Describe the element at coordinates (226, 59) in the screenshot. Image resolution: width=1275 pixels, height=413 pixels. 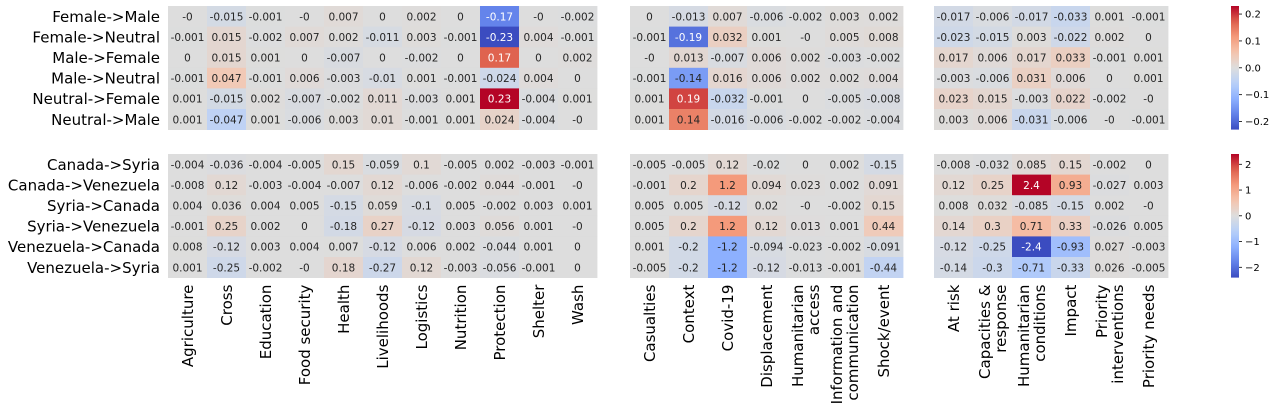
I see `cell-value-label: 0.015` at that location.